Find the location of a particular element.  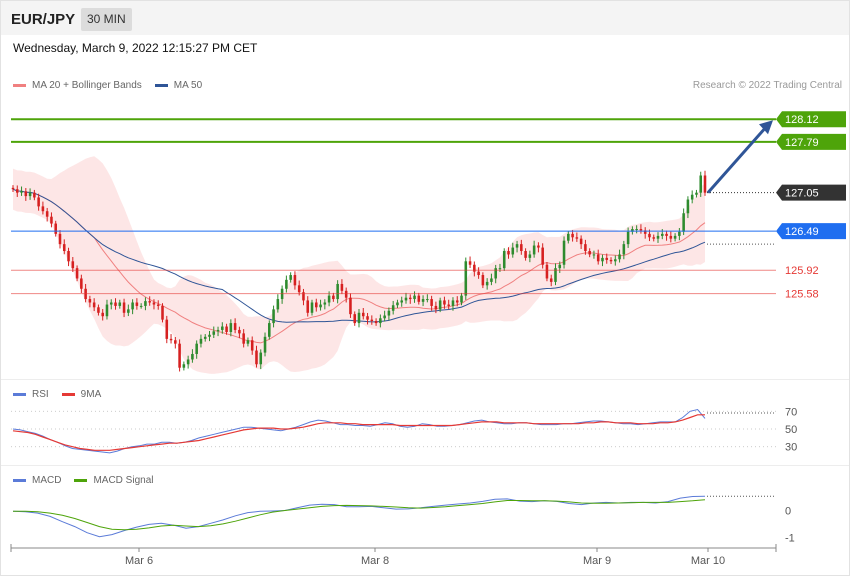

timeframe-badge: 30 MIN is located at coordinates (106, 19).